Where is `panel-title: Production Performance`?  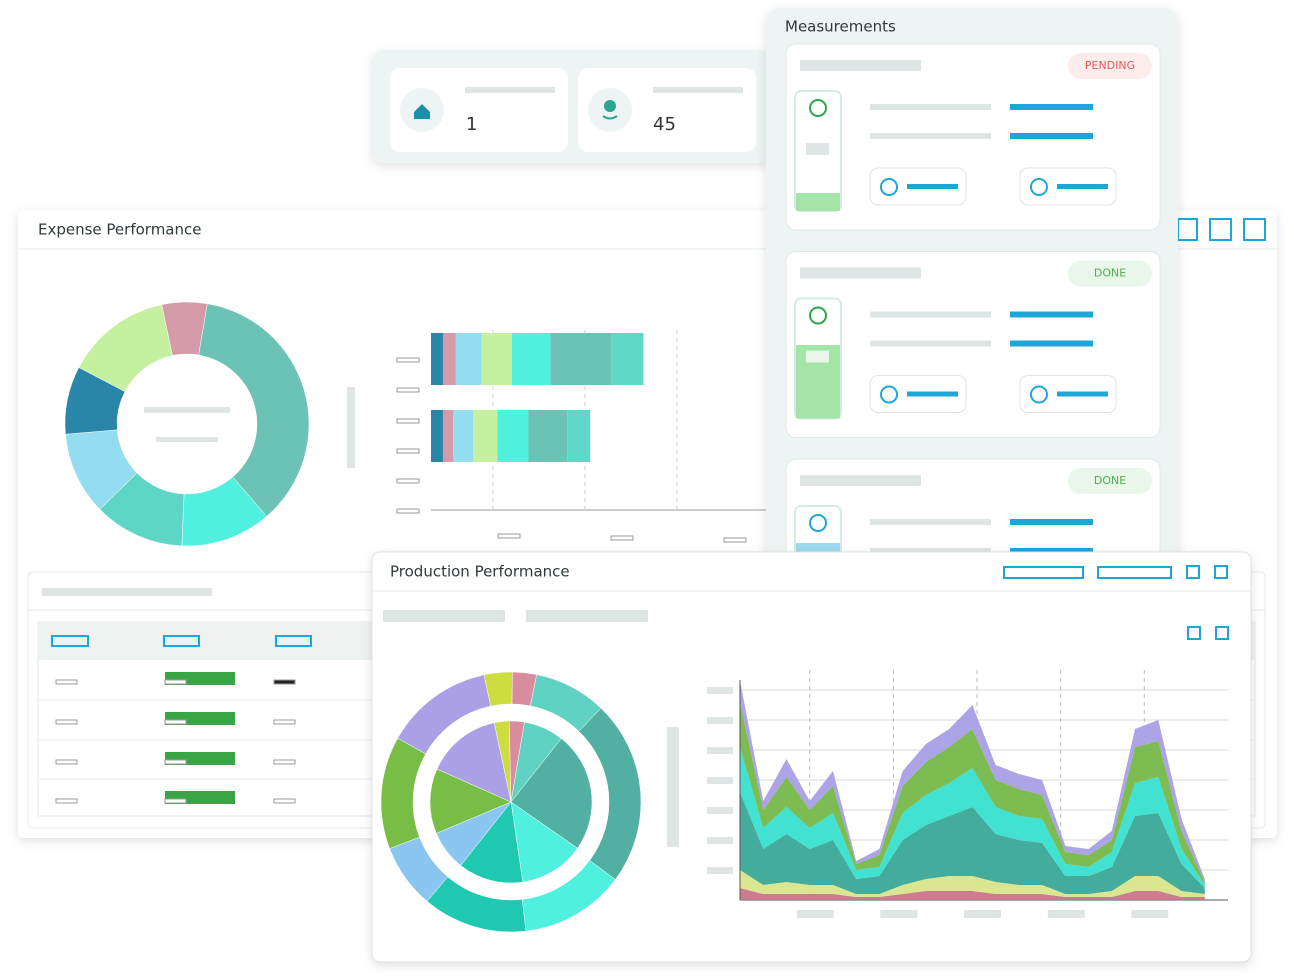 panel-title: Production Performance is located at coordinates (480, 572).